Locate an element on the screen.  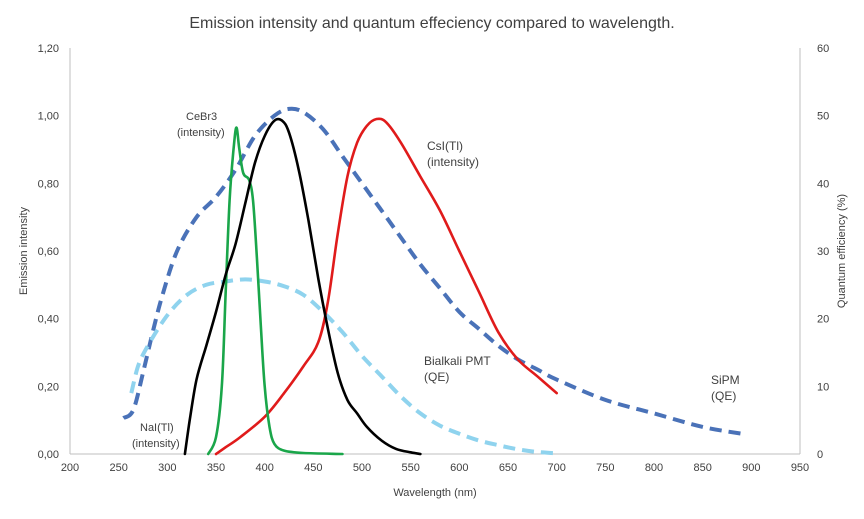
annotation-csi-name: CsI(Tl) is located at coordinates (445, 146).